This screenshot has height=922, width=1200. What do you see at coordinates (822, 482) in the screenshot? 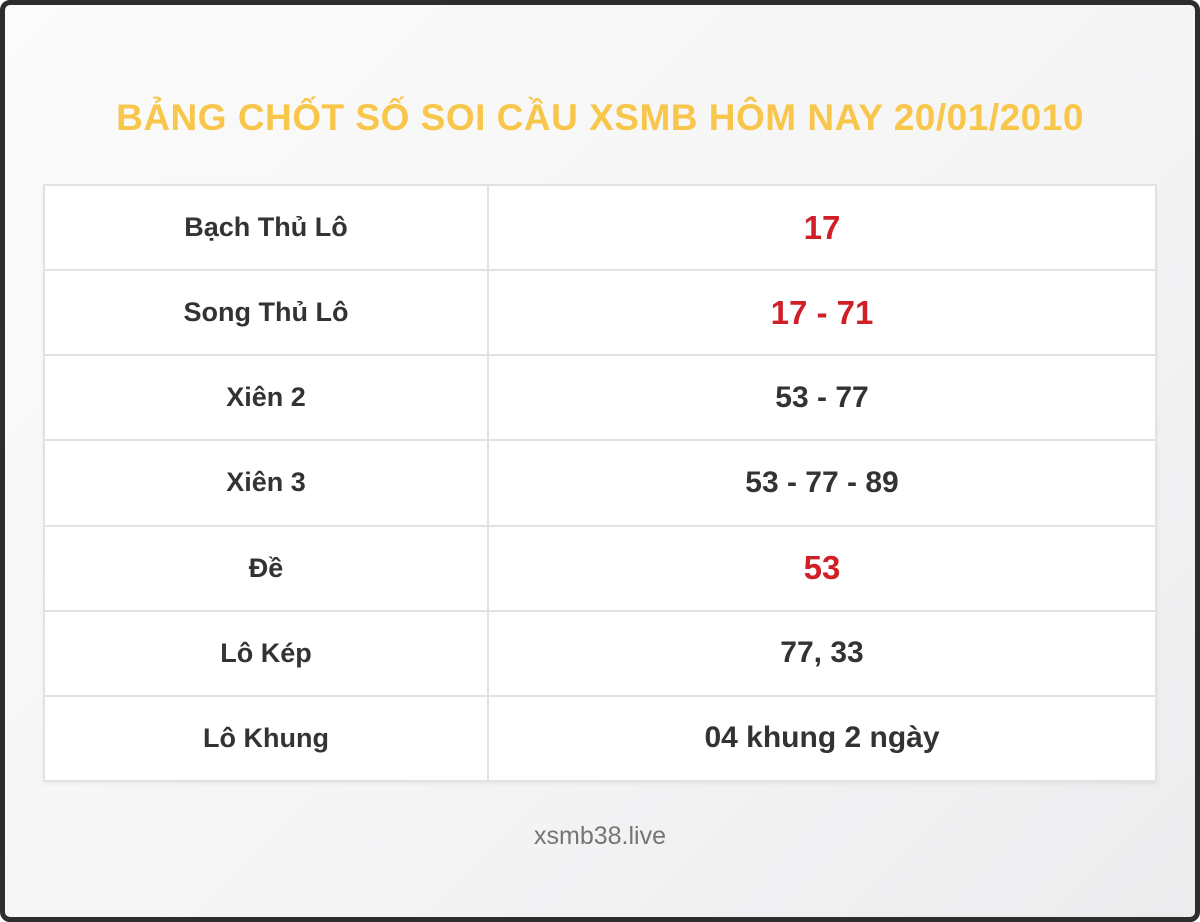
I see `row-value: 53 - 77 - 89` at bounding box center [822, 482].